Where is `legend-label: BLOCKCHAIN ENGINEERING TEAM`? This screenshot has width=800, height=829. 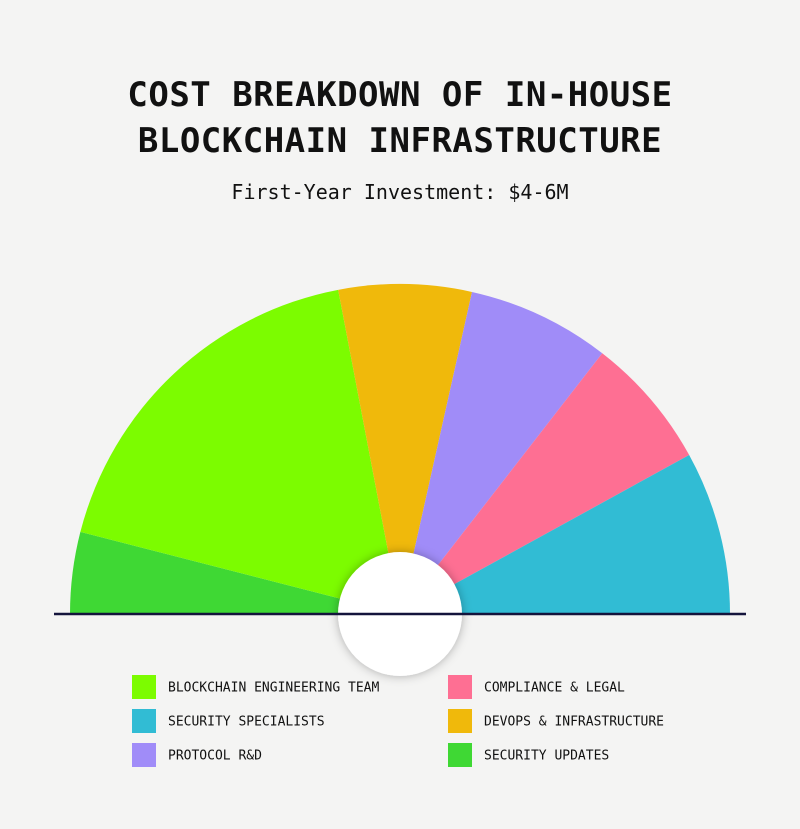 legend-label: BLOCKCHAIN ENGINEERING TEAM is located at coordinates (273, 688).